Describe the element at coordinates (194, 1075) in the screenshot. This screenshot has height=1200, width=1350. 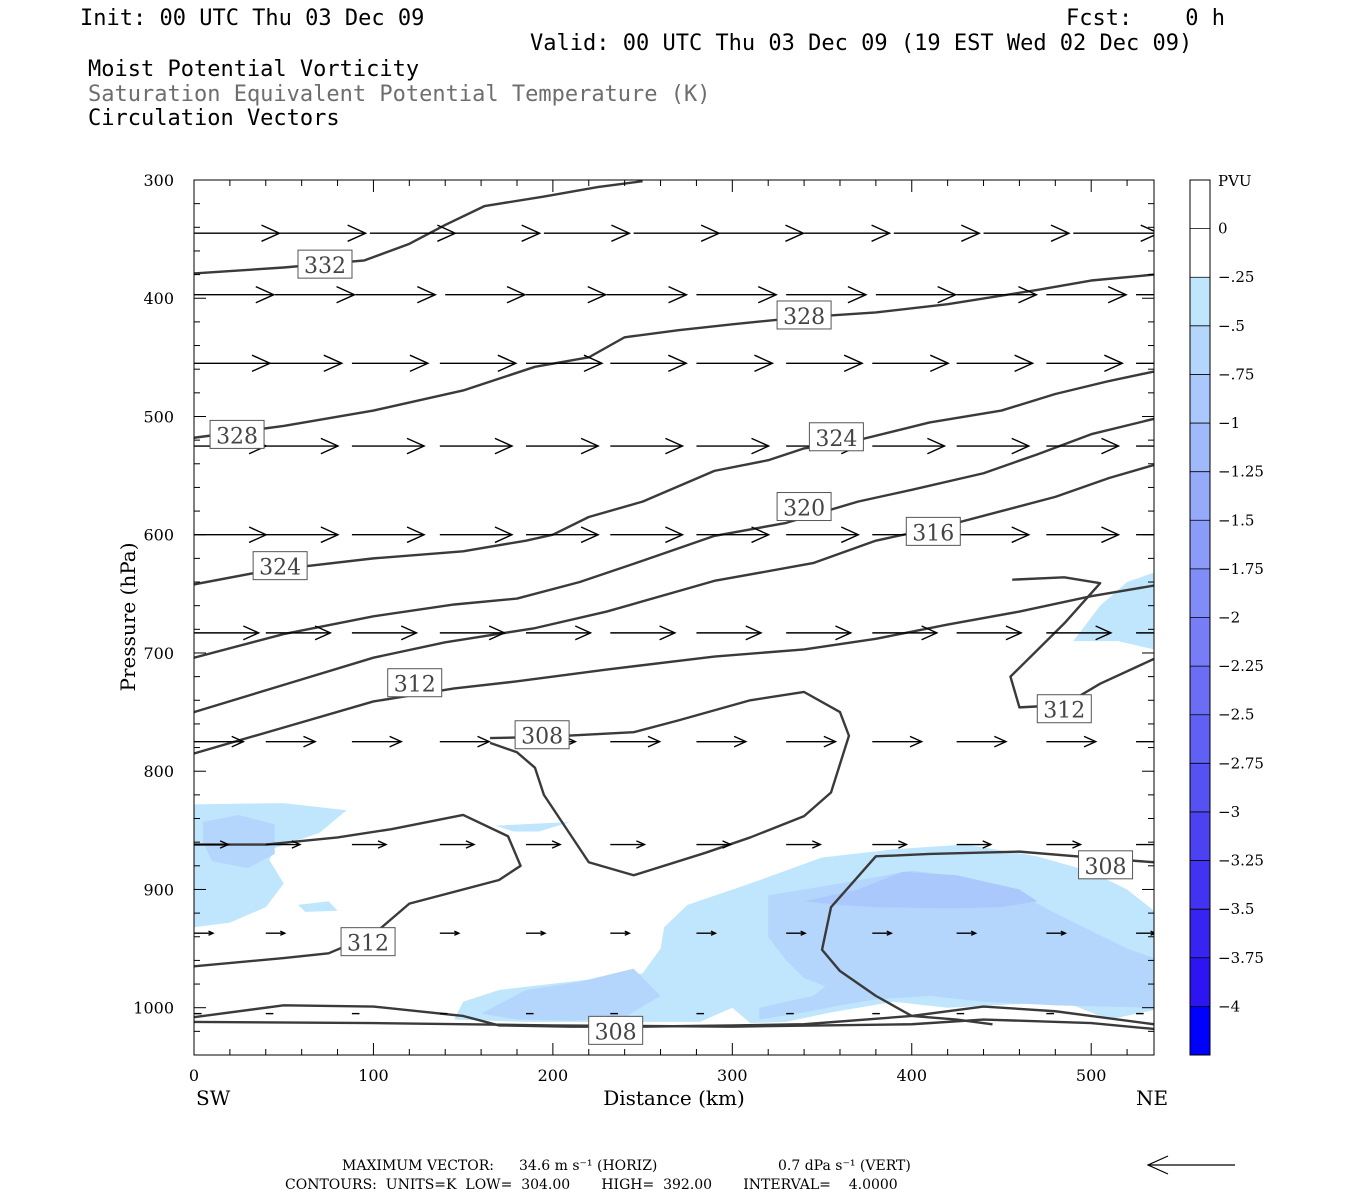
I see `x-tick-label: 0` at that location.